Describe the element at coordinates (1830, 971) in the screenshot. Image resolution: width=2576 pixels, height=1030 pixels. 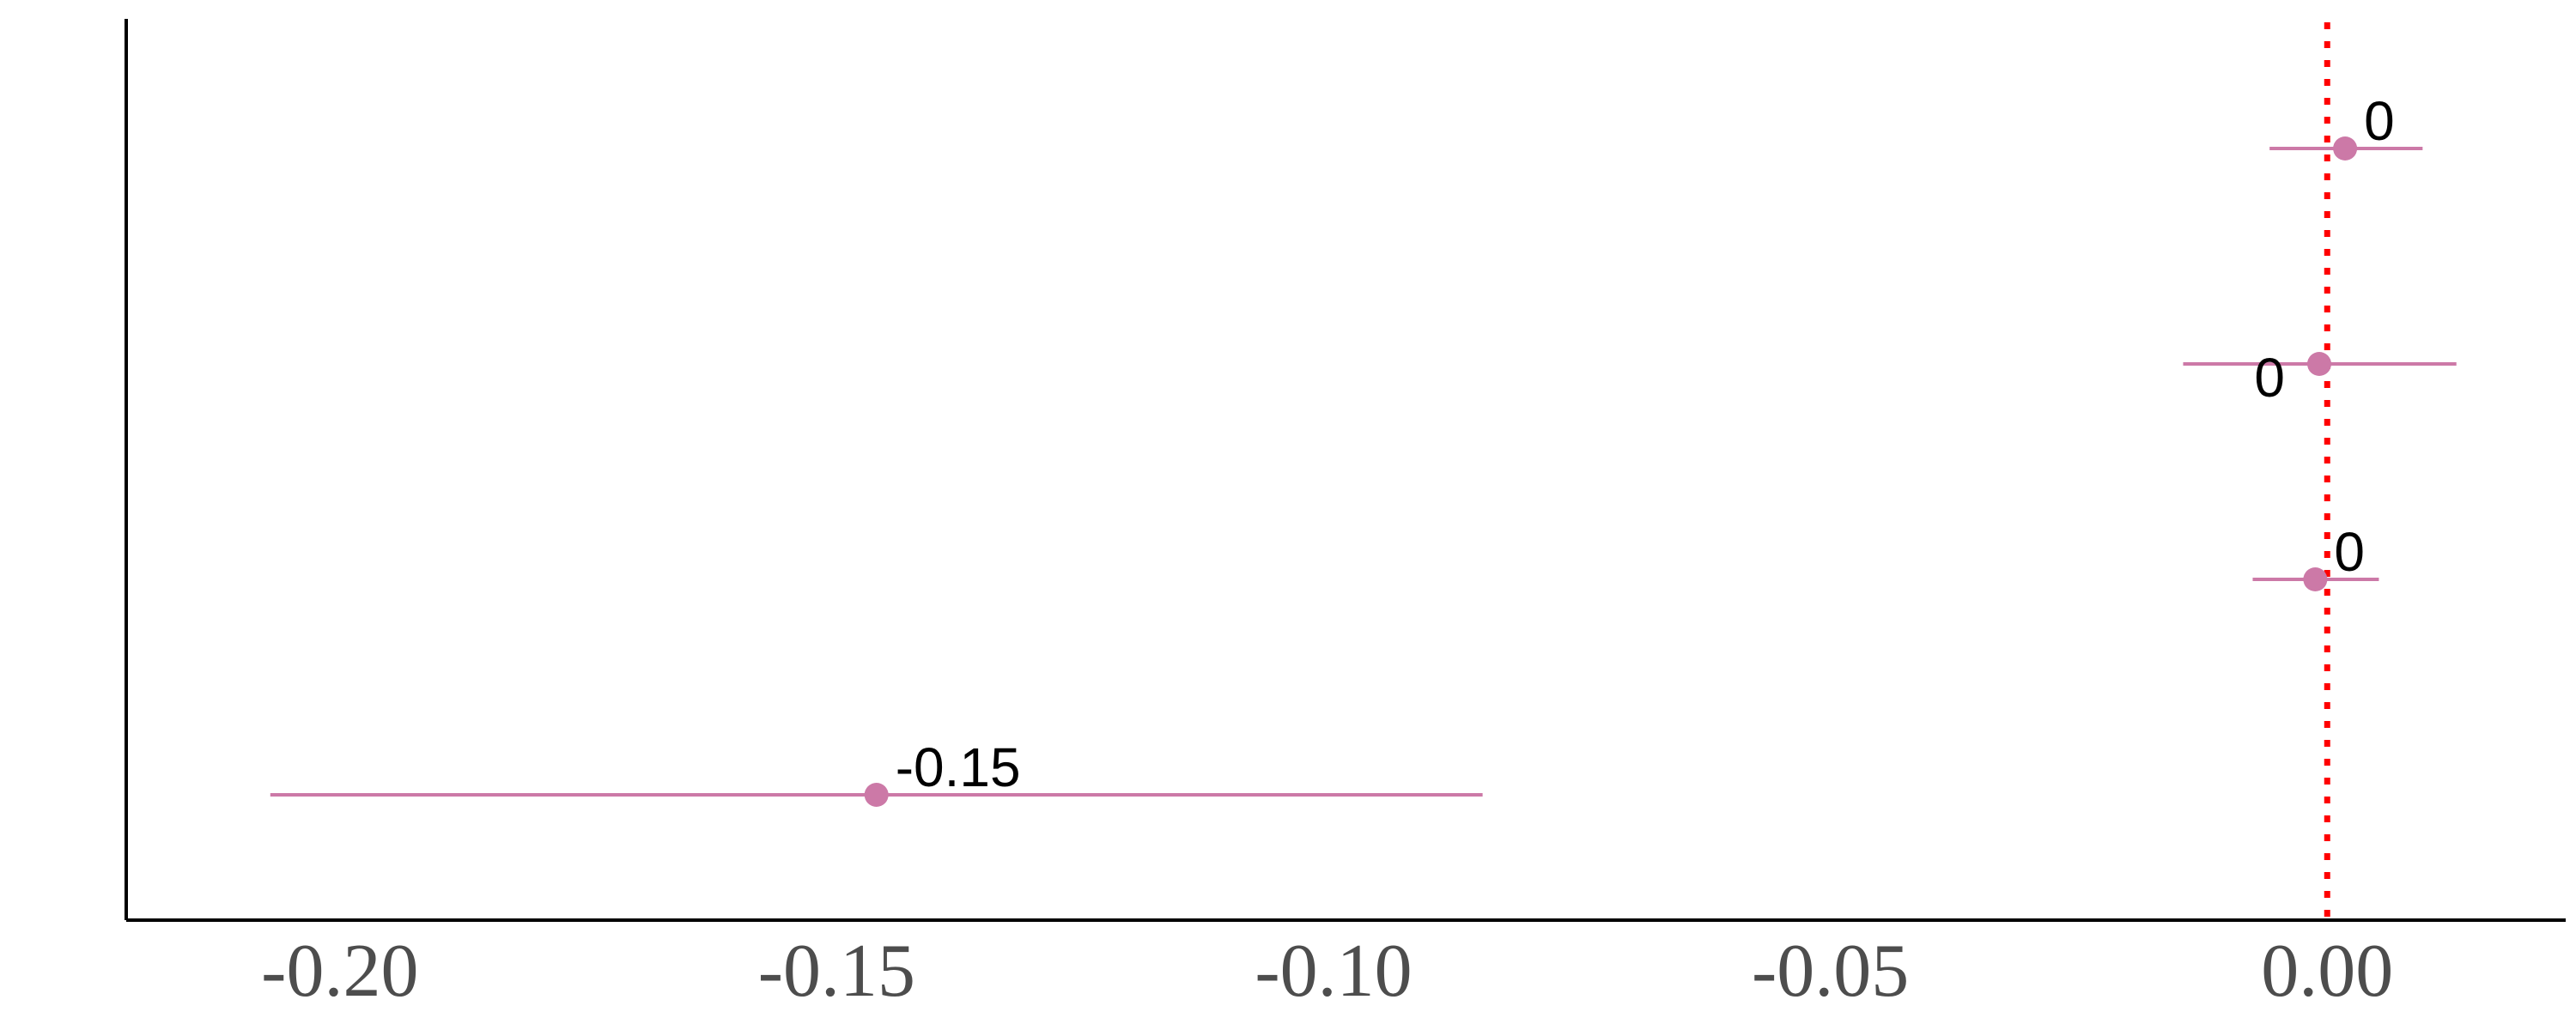
I see `x-tick-label: -0.05` at that location.